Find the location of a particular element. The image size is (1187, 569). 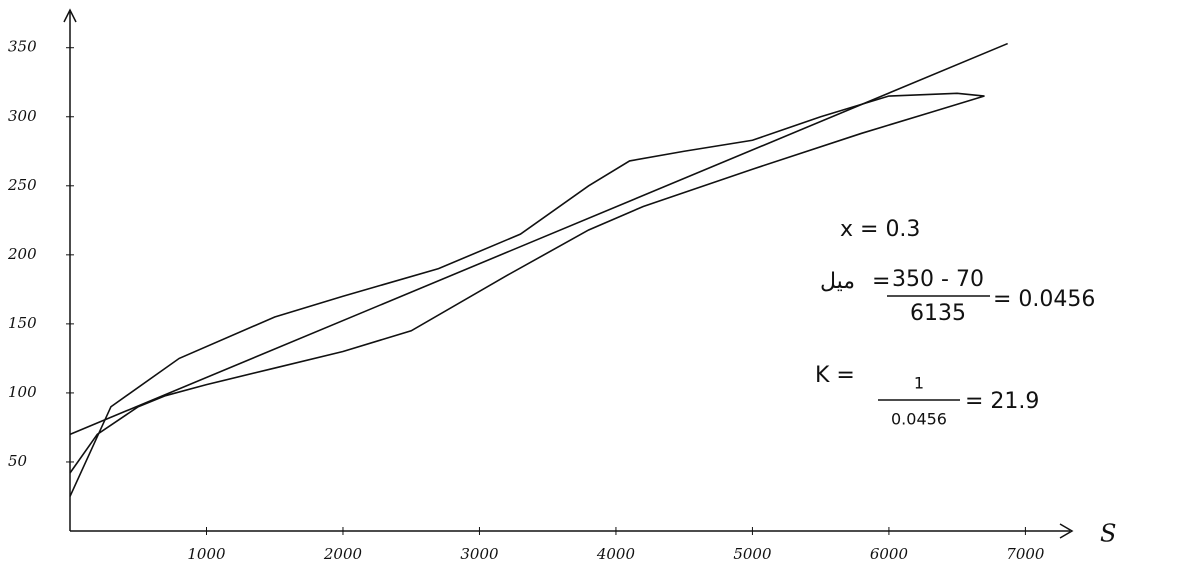

annotation: = 21.9 is located at coordinates (1002, 401).